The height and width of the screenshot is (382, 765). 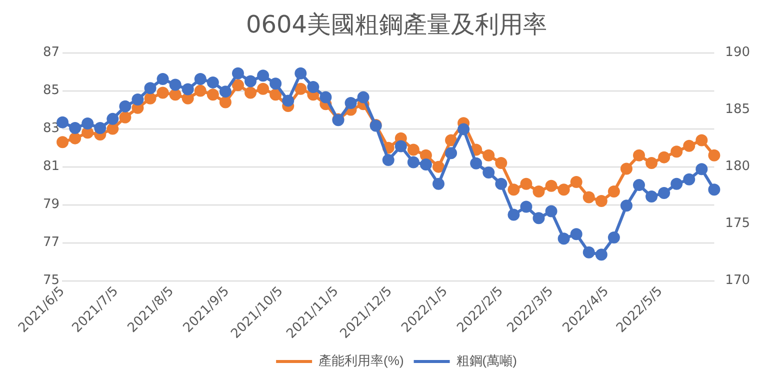 What do you see at coordinates (51, 242) in the screenshot?
I see `y-tick-label: 77` at bounding box center [51, 242].